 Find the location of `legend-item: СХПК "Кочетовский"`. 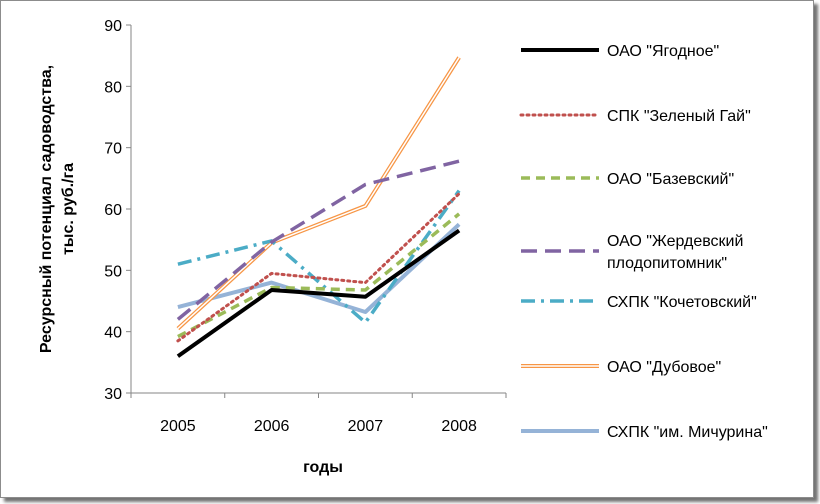

legend-item: СХПК "Кочетовский" is located at coordinates (639, 302).